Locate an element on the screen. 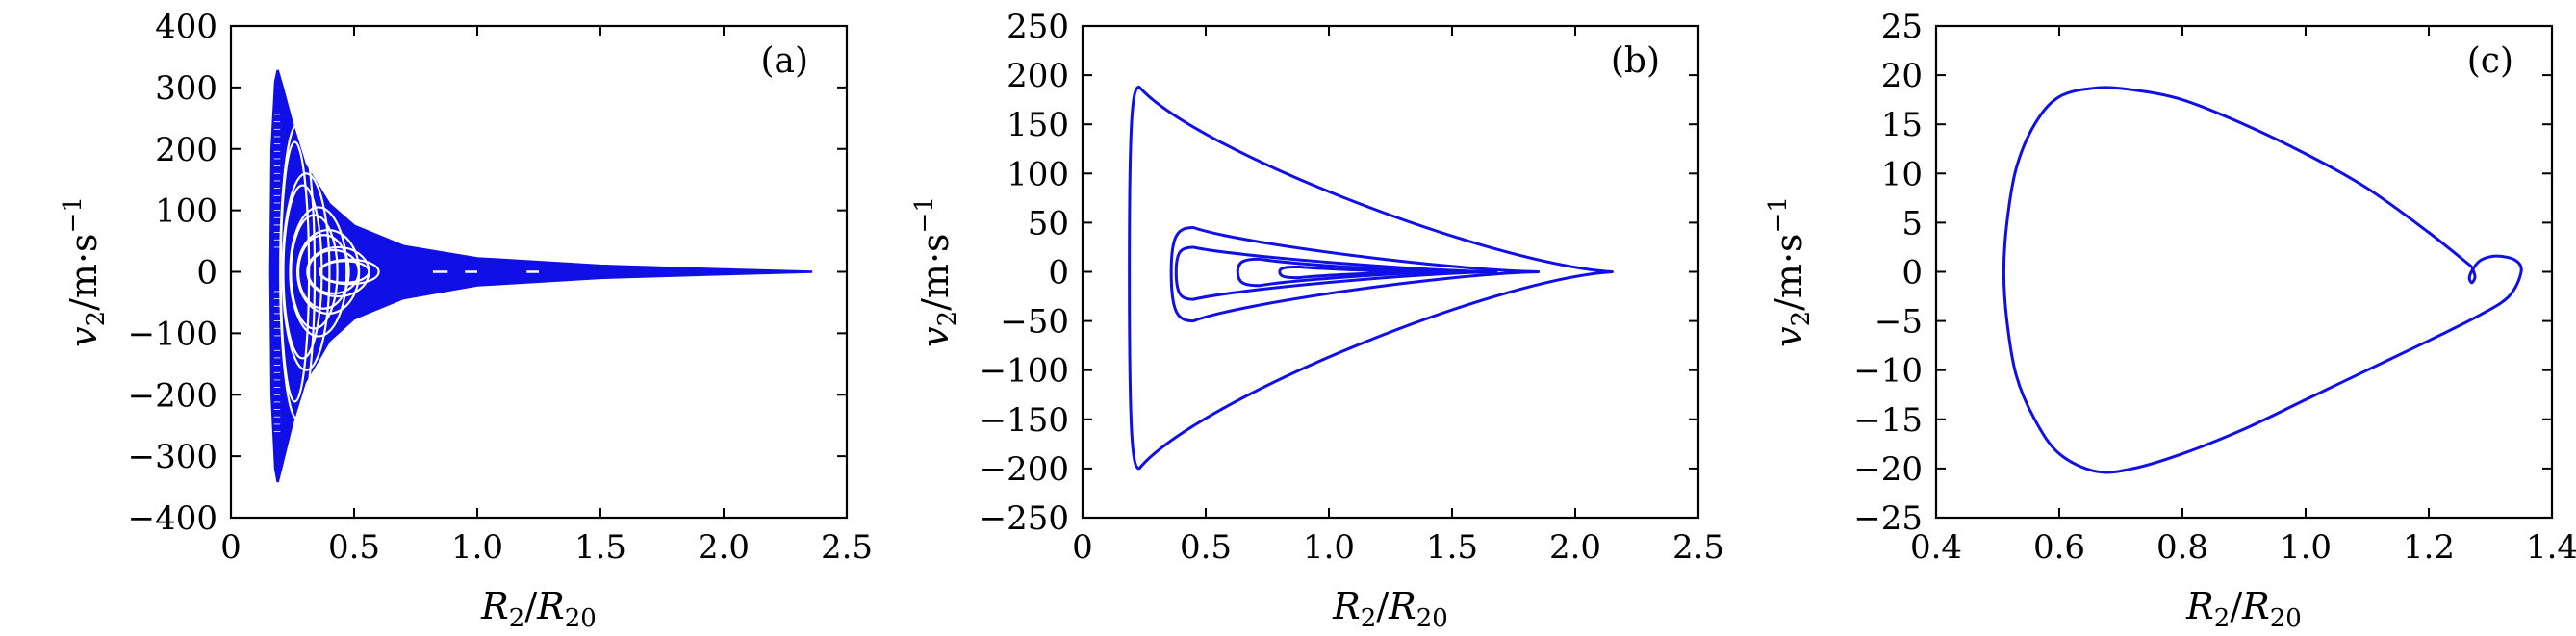 This screenshot has width=2576, height=636. y-tick-label: −50 is located at coordinates (1034, 322).